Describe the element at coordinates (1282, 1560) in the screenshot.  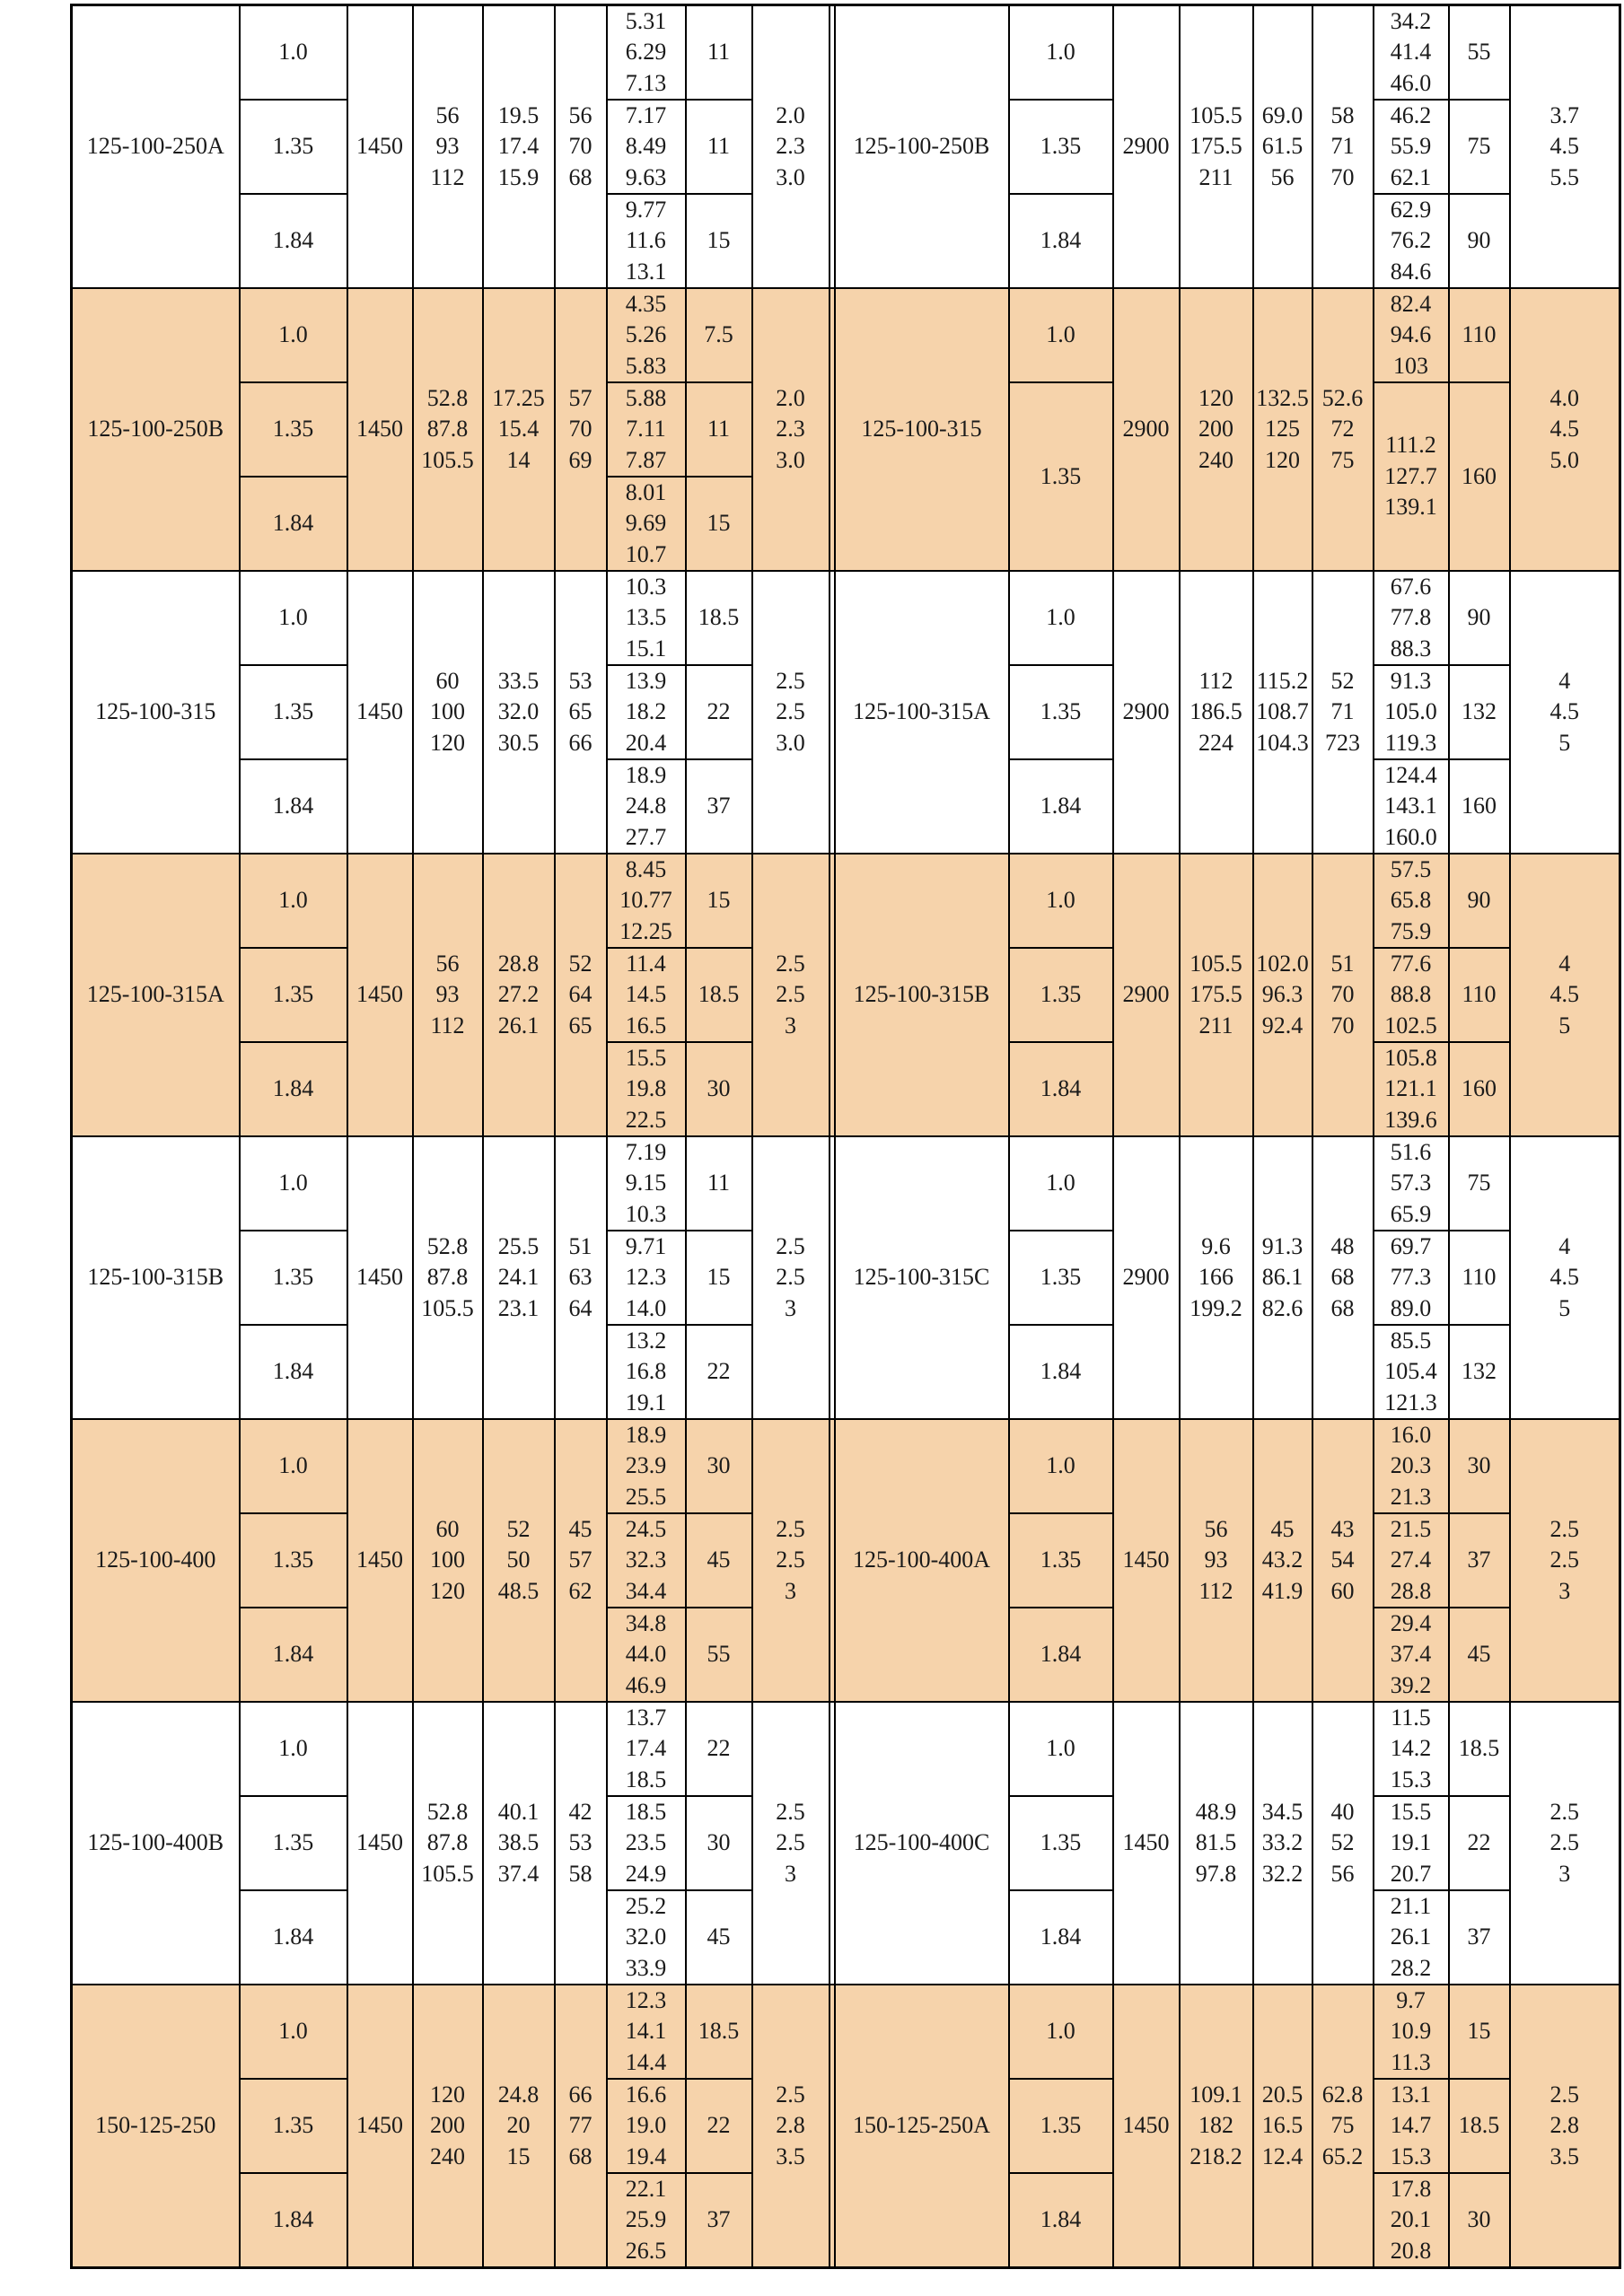
I see `head-cell: 45 43.2 41.9` at that location.